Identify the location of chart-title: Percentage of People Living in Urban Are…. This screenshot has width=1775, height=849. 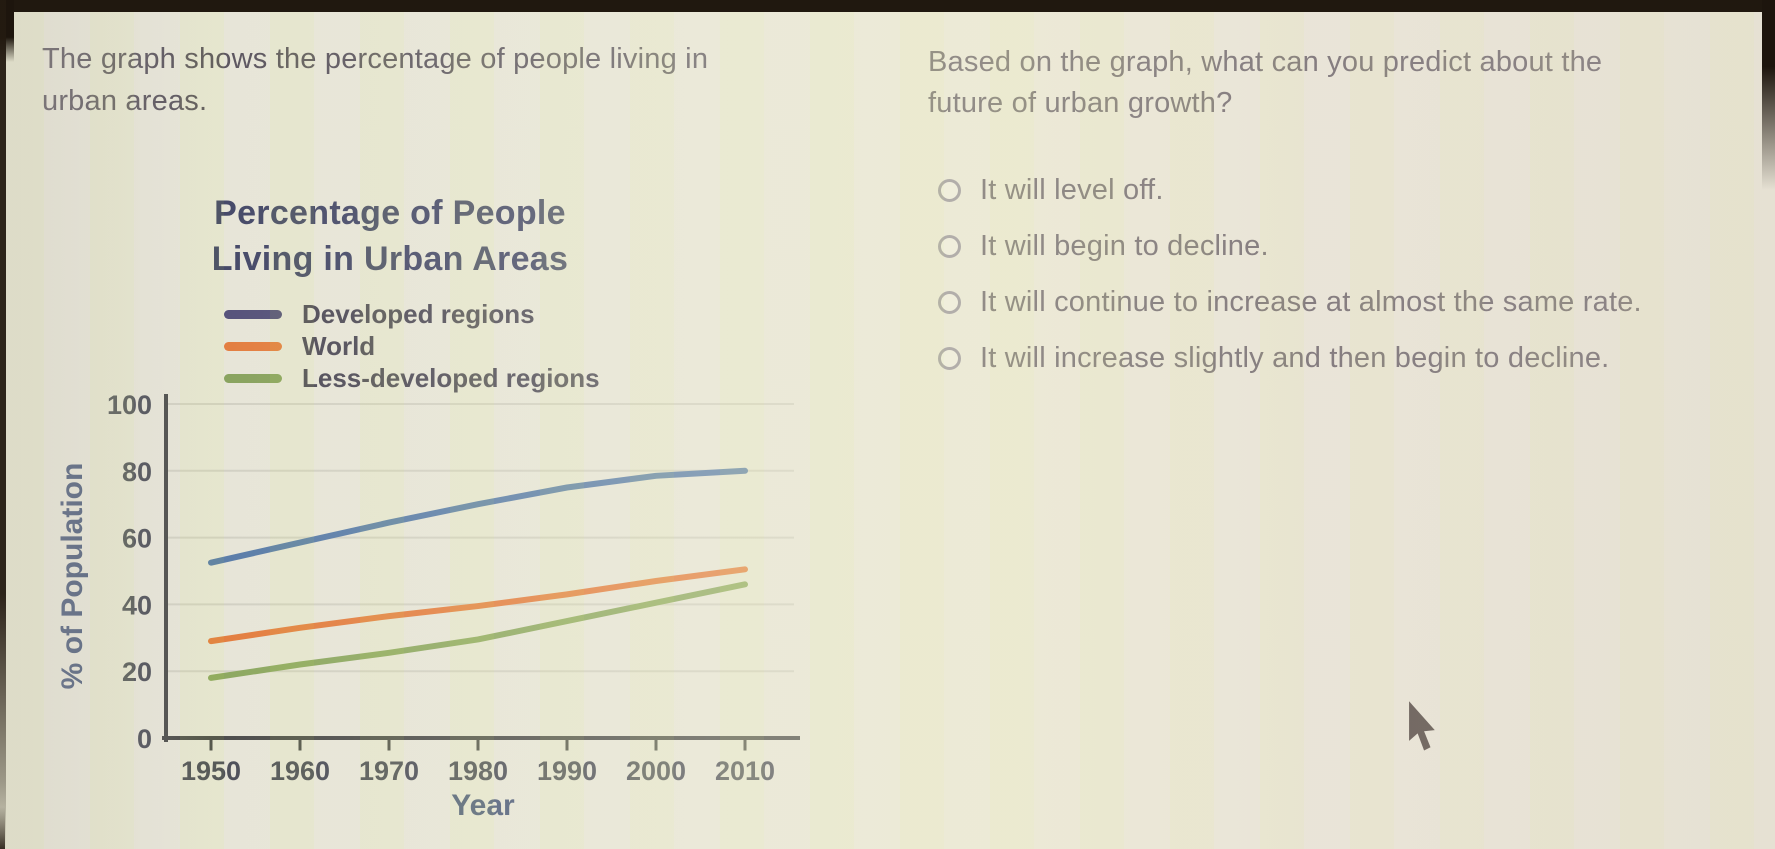
(390, 236).